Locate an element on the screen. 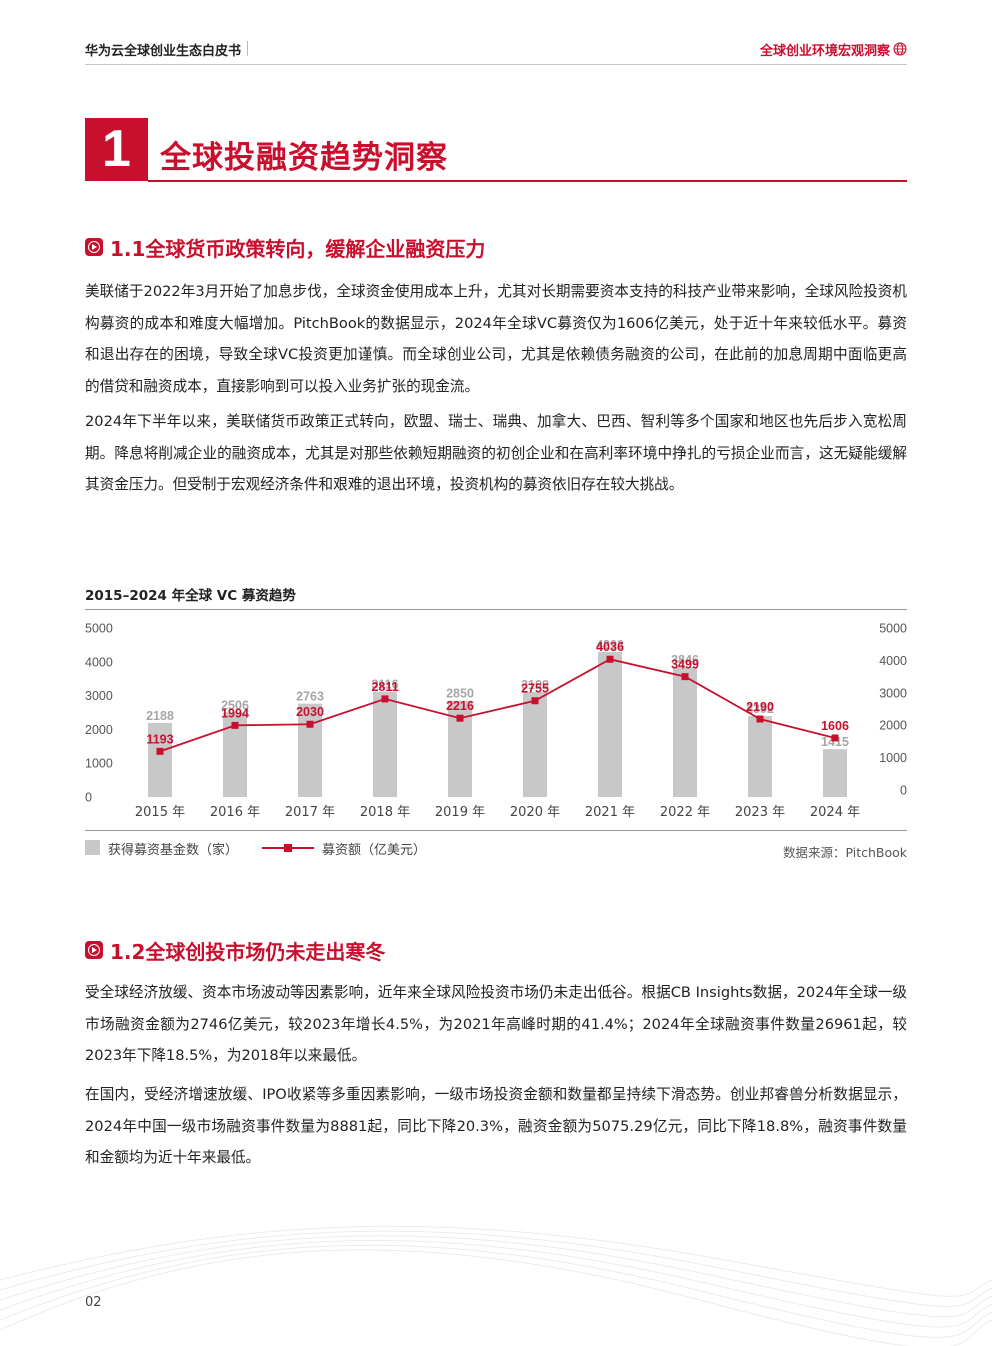 Image resolution: width=992 pixels, height=1346 pixels. bar-value-label: 3109 is located at coordinates (535, 685).